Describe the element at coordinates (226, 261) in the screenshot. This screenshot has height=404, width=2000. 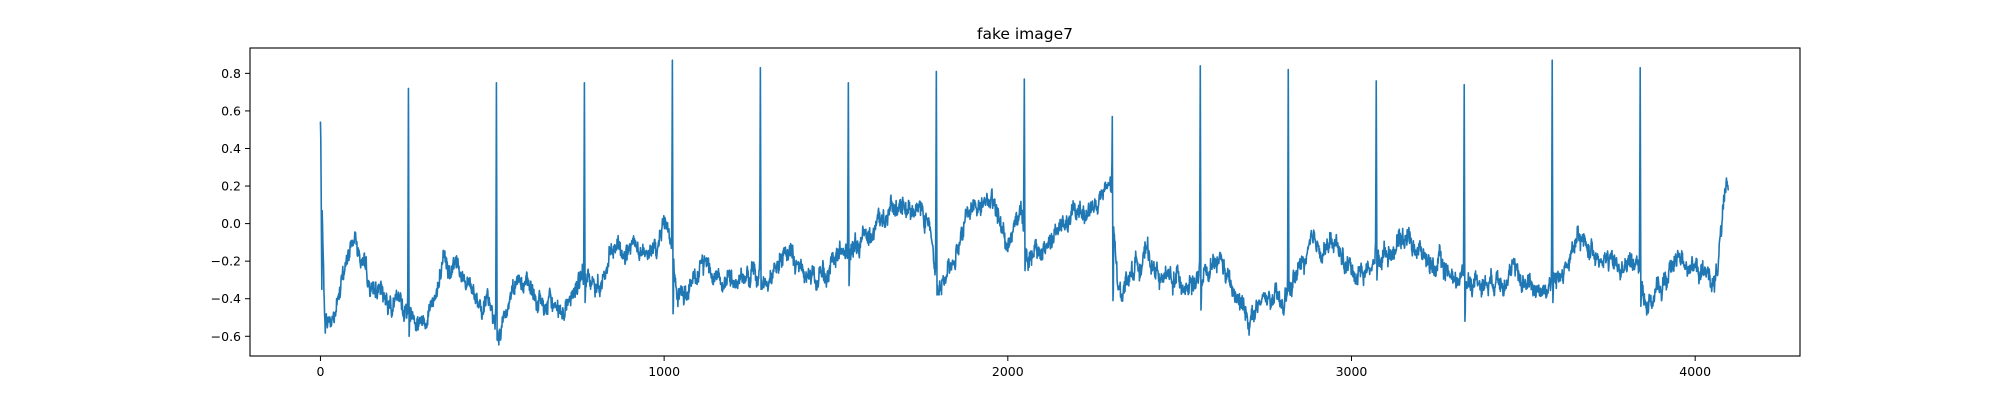
I see `y-tick-label: −0.2` at that location.